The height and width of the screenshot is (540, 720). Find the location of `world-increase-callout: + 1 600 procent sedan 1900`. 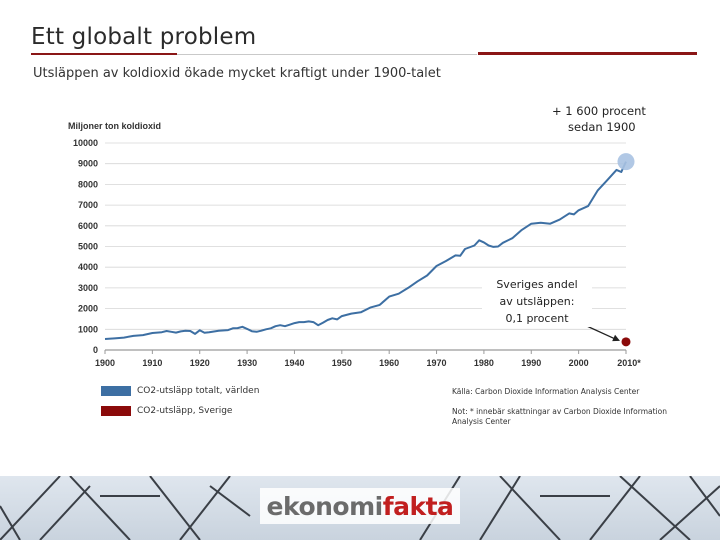

world-increase-callout: + 1 600 procent sedan 1900 is located at coordinates (612, 119).